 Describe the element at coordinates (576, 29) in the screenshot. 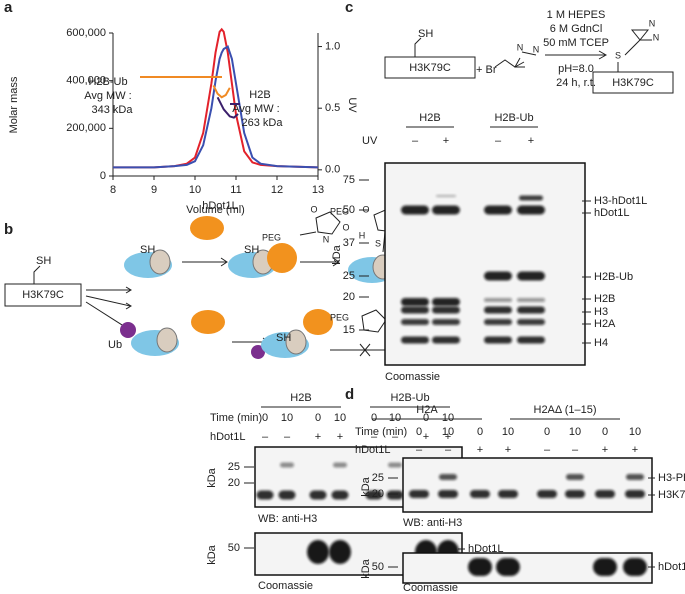

I see `condition: 6 M GdnCl` at that location.